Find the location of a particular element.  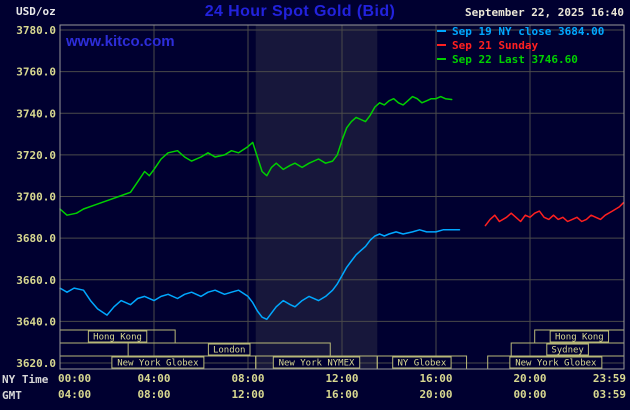

legend-item: Sep 21 Sunday is located at coordinates (520, 45).